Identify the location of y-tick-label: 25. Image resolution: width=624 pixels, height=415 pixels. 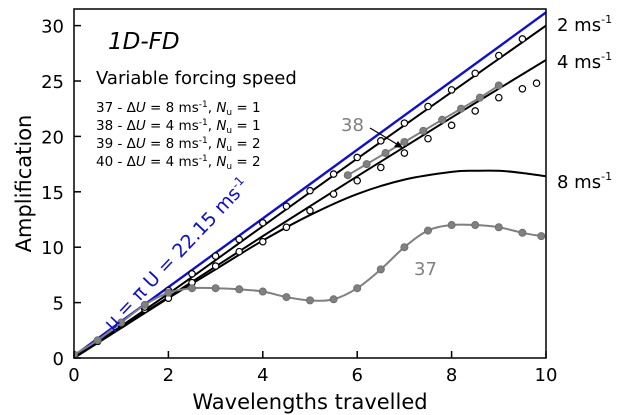
(52, 82).